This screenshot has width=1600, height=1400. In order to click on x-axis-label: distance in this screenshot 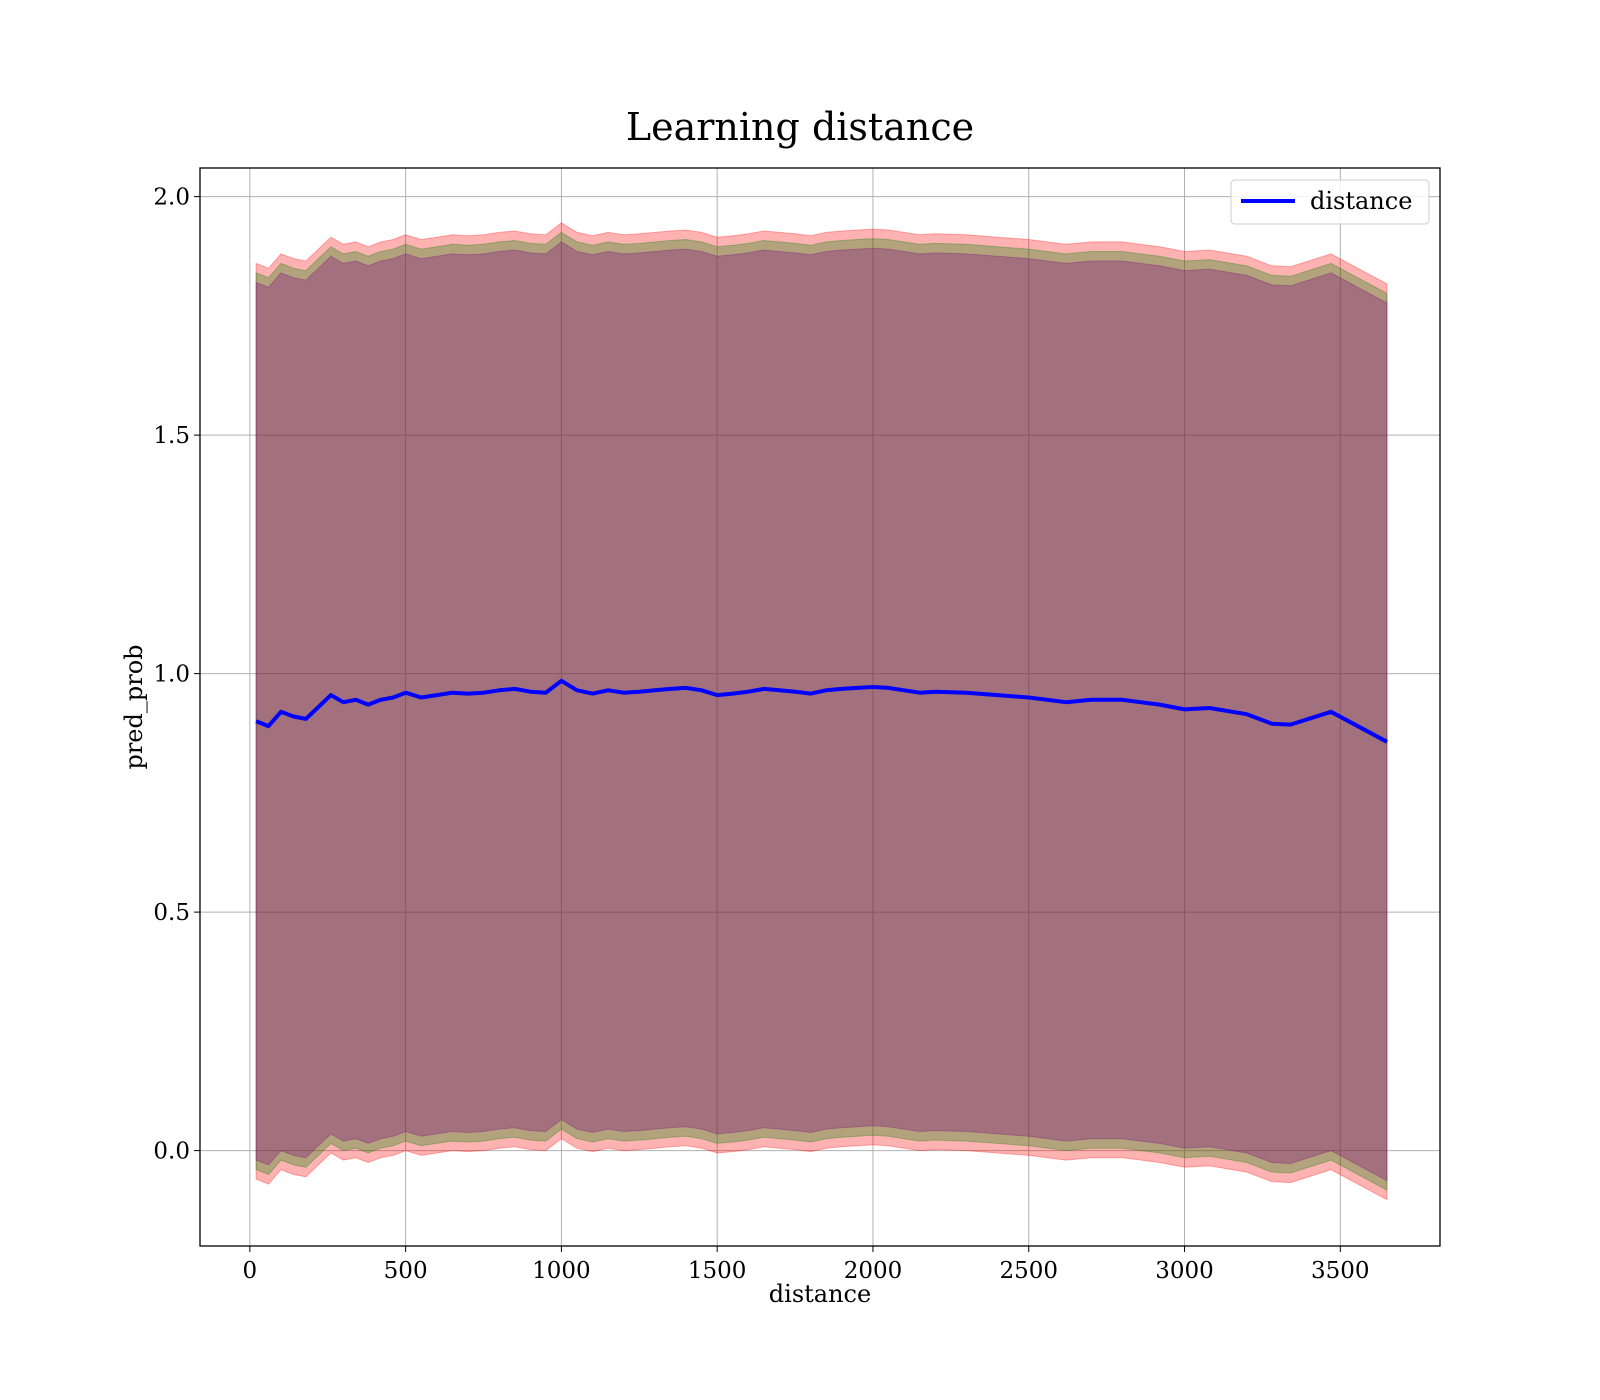, I will do `click(820, 1294)`.